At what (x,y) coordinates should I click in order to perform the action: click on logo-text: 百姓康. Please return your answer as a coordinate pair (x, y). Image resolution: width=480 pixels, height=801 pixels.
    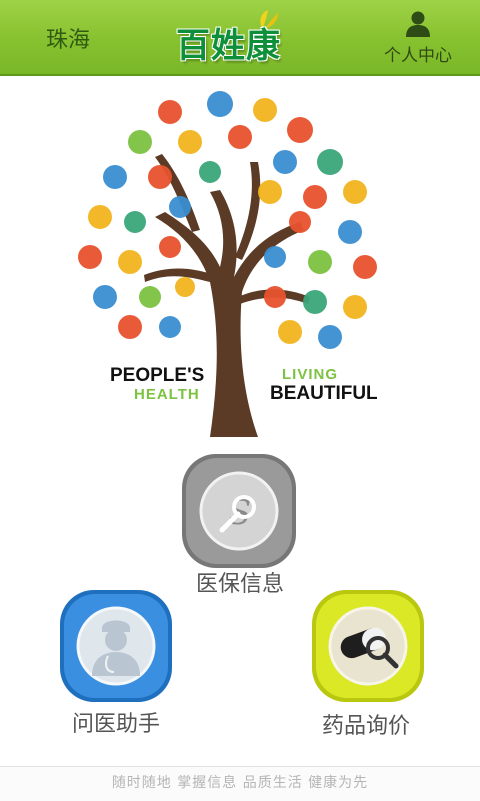
    Looking at the image, I should click on (228, 46).